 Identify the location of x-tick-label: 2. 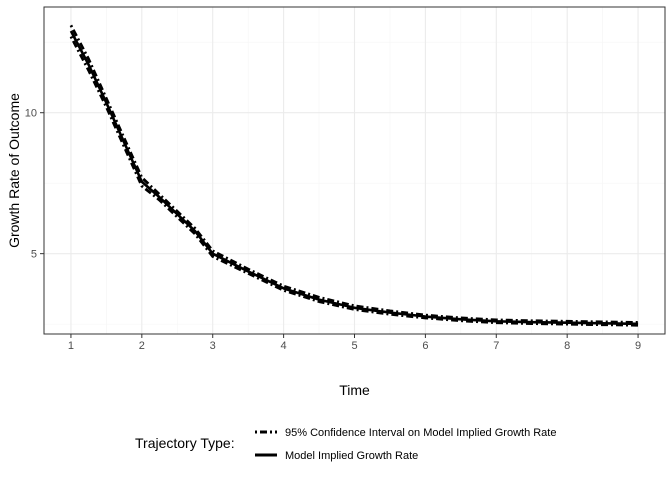
(142, 346).